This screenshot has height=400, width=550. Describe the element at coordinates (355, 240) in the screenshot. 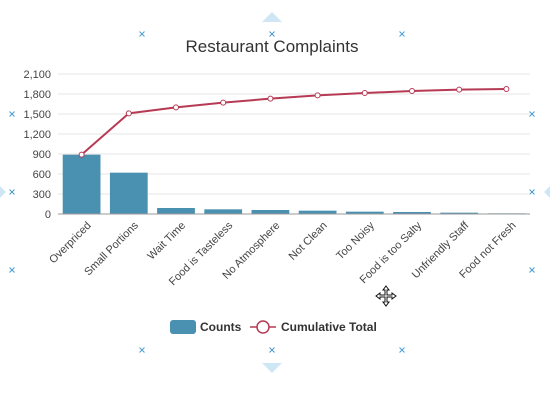

I see `x-tick-label: Too Noisy` at that location.